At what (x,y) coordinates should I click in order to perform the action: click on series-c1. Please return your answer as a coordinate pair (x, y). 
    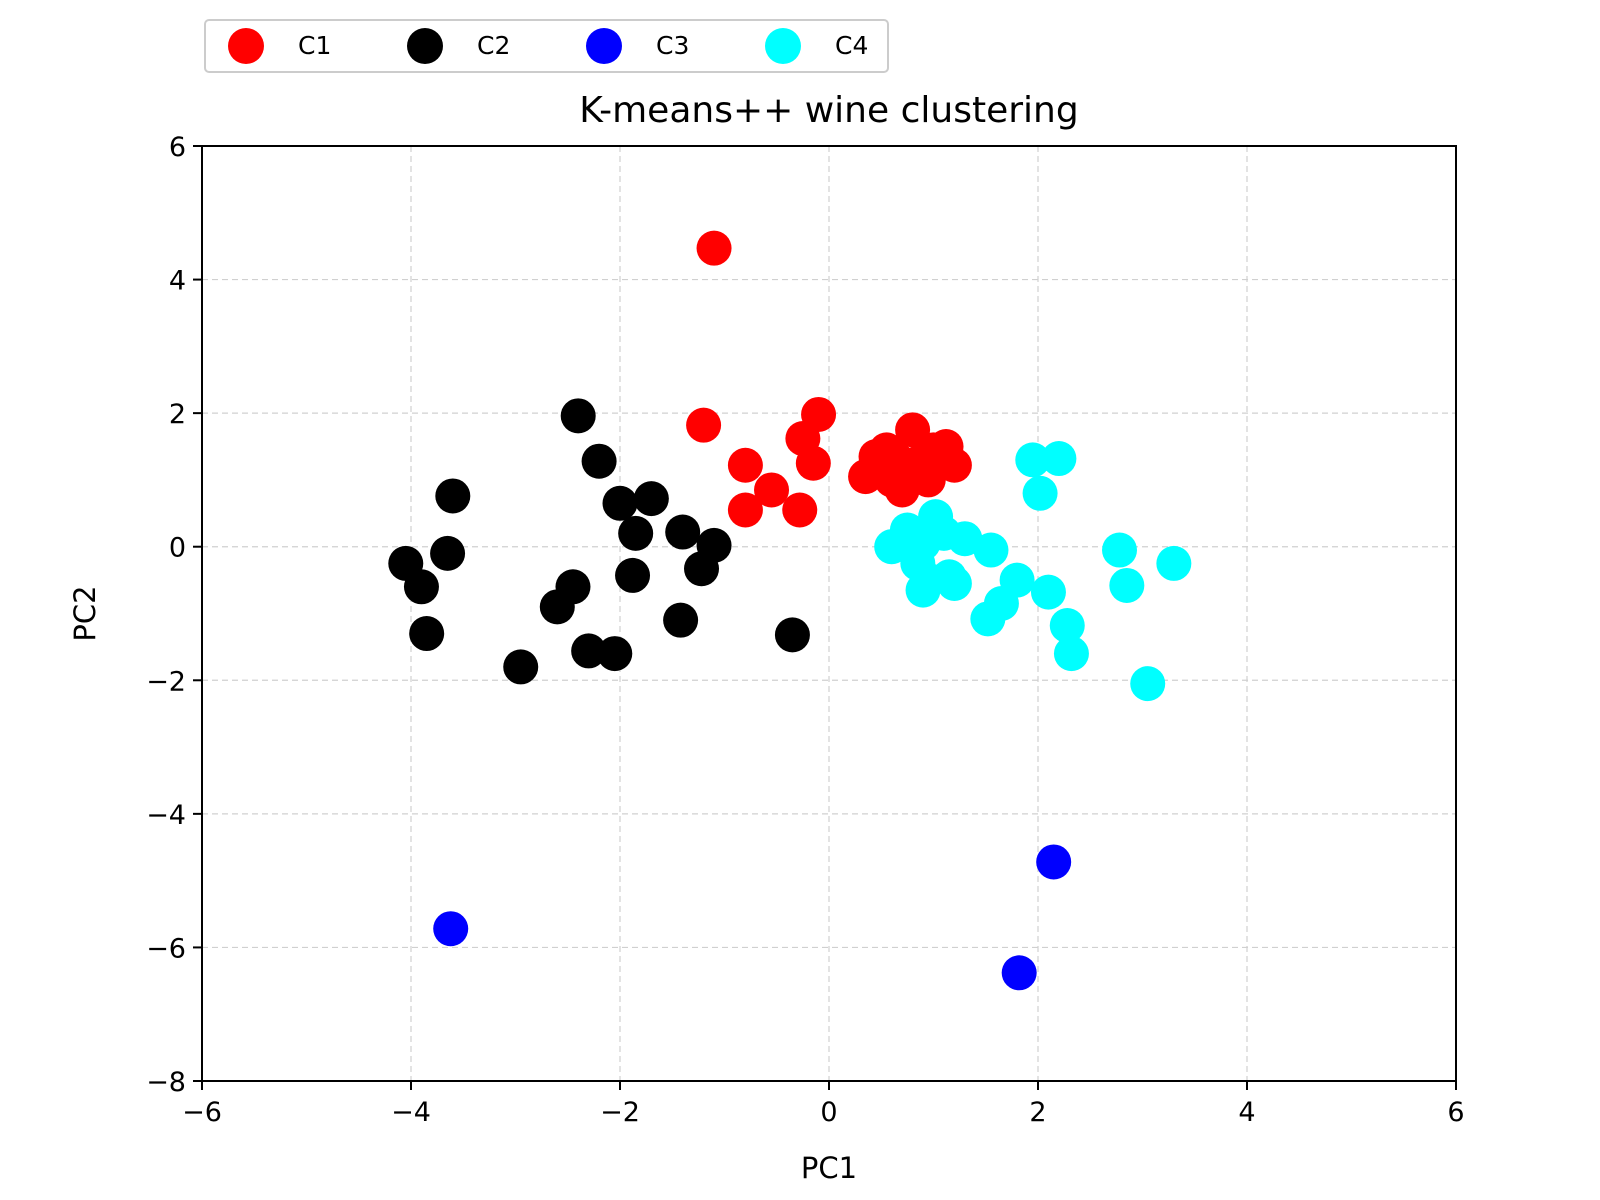
    Looking at the image, I should click on (829, 379).